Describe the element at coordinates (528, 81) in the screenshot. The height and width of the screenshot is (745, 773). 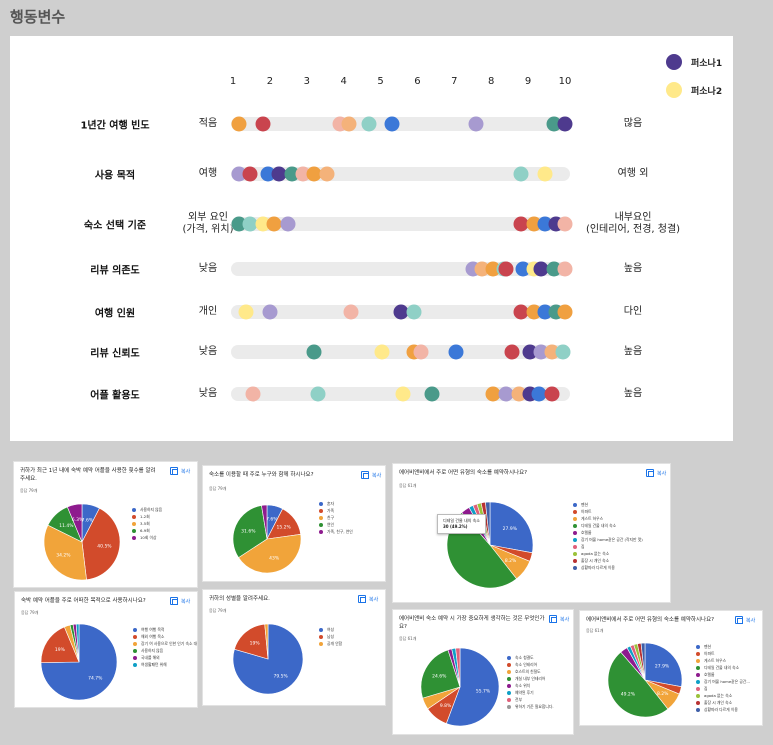
I see `scale-number: 9` at that location.